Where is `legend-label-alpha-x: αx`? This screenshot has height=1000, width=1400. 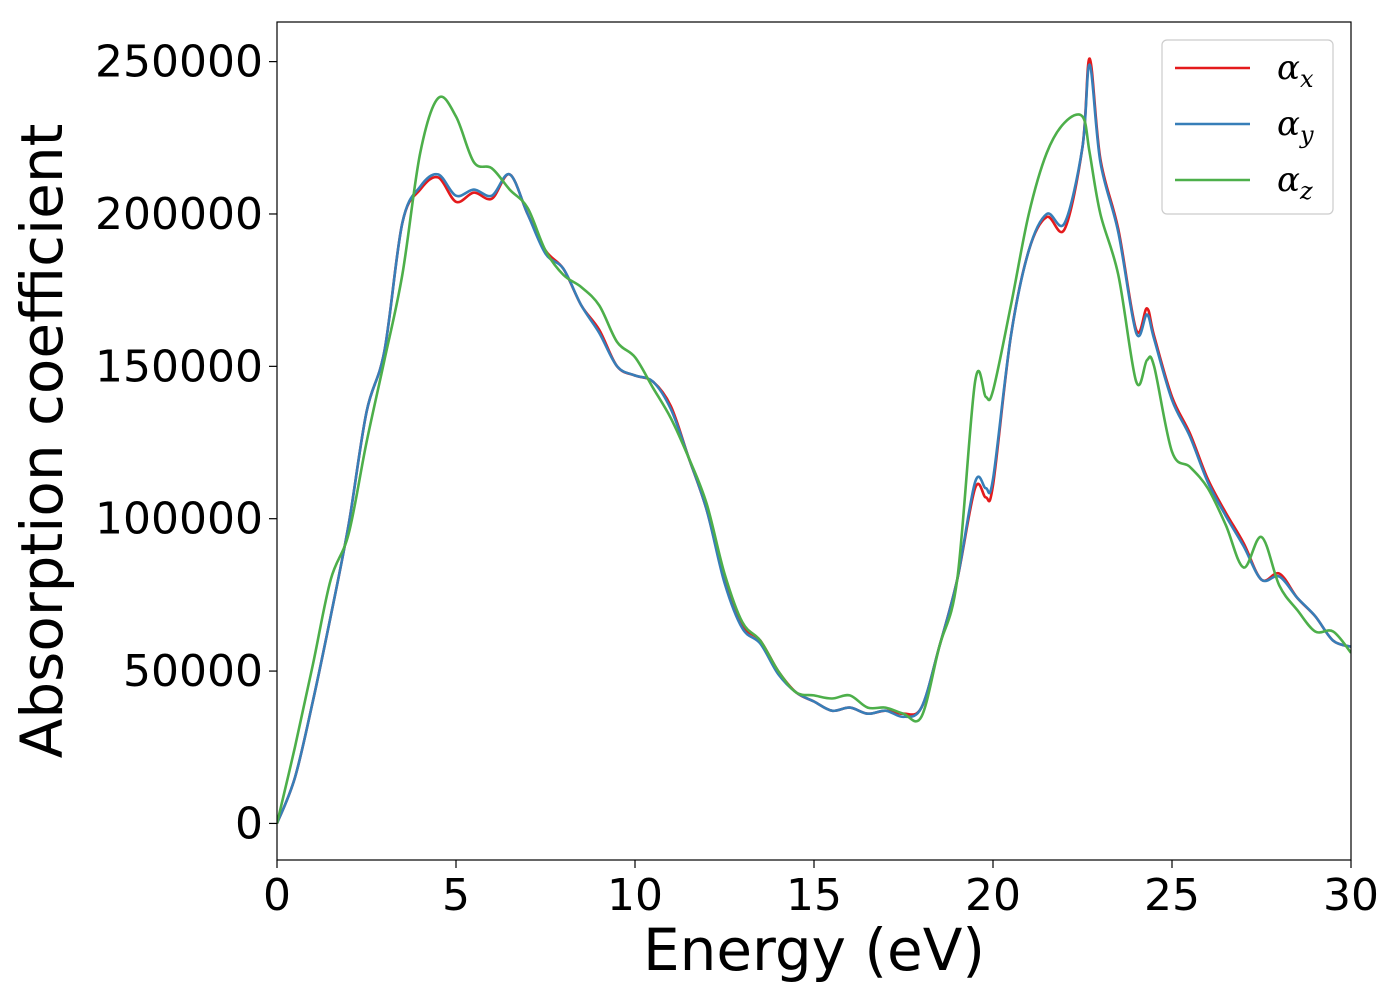 legend-label-alpha-x: αx is located at coordinates (1295, 70).